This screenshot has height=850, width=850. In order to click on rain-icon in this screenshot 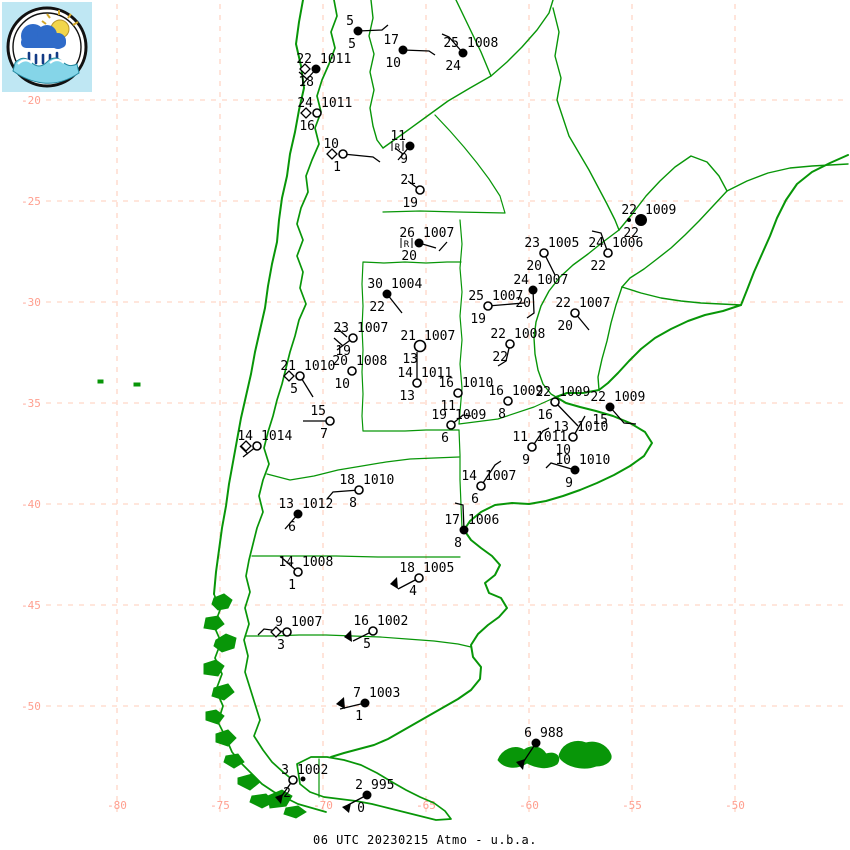, I will do `click(43, 58)`.